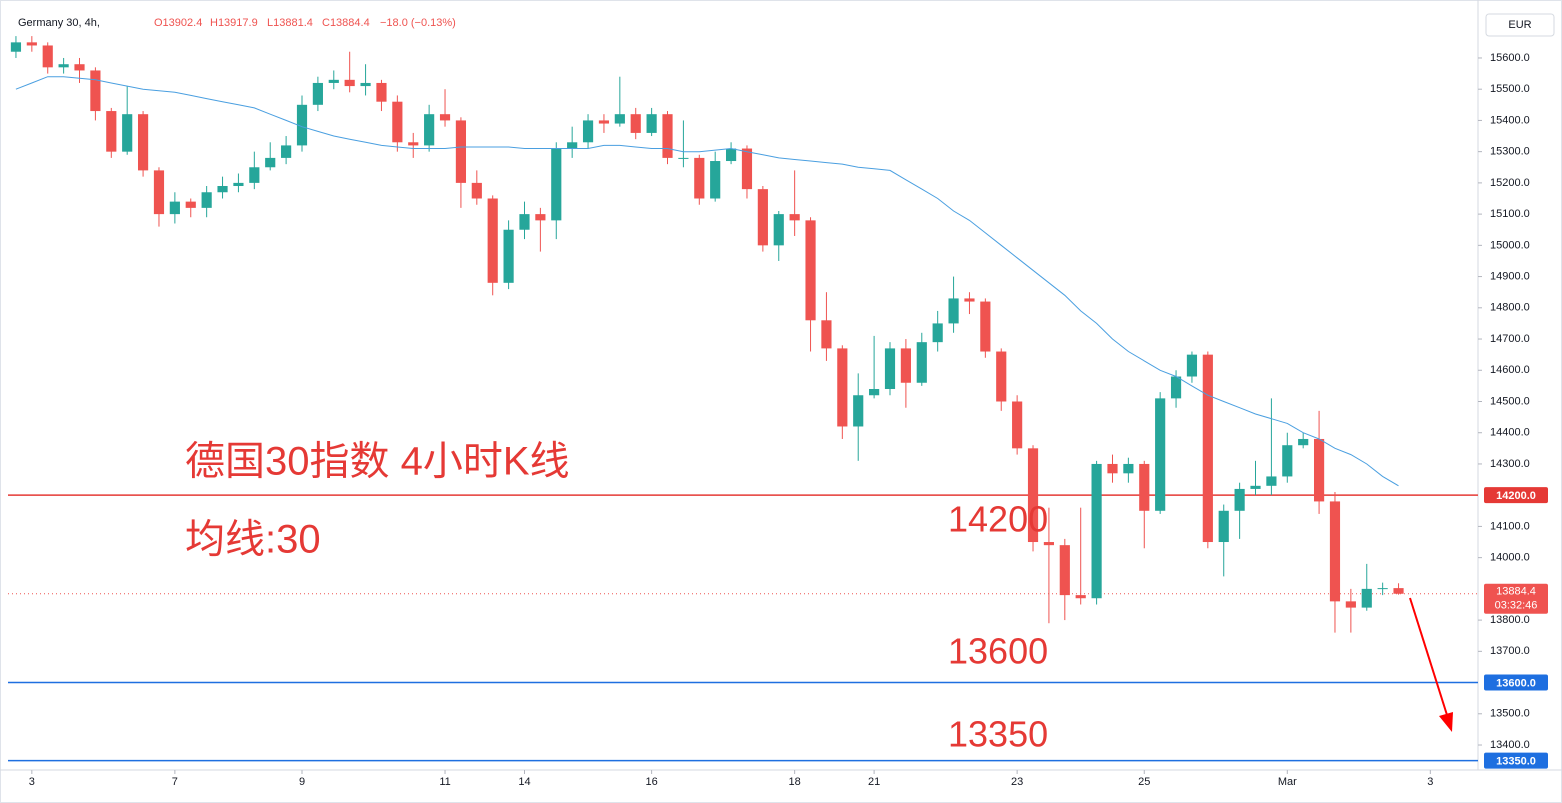  I want to click on x-tick-label: 7, so click(175, 782).